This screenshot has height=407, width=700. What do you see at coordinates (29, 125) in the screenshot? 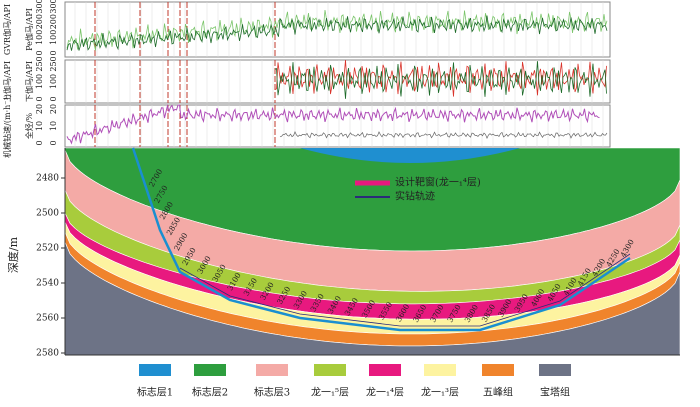
I see `track-label: 全烃/%` at bounding box center [29, 125].